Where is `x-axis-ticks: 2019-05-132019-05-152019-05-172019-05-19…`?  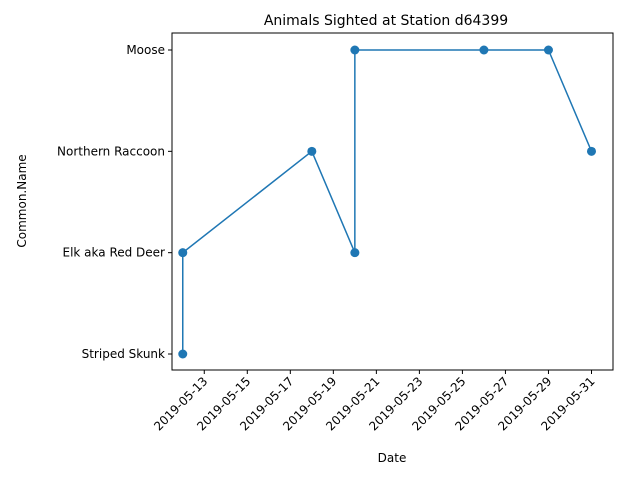 x-axis-ticks: 2019-05-132019-05-152019-05-172019-05-19… is located at coordinates (374, 401).